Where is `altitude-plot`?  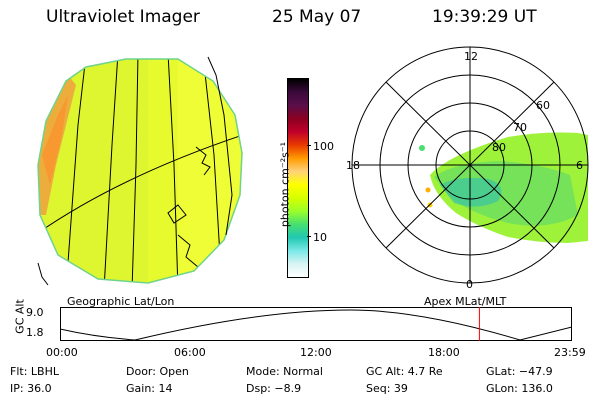 altitude-plot is located at coordinates (316, 324).